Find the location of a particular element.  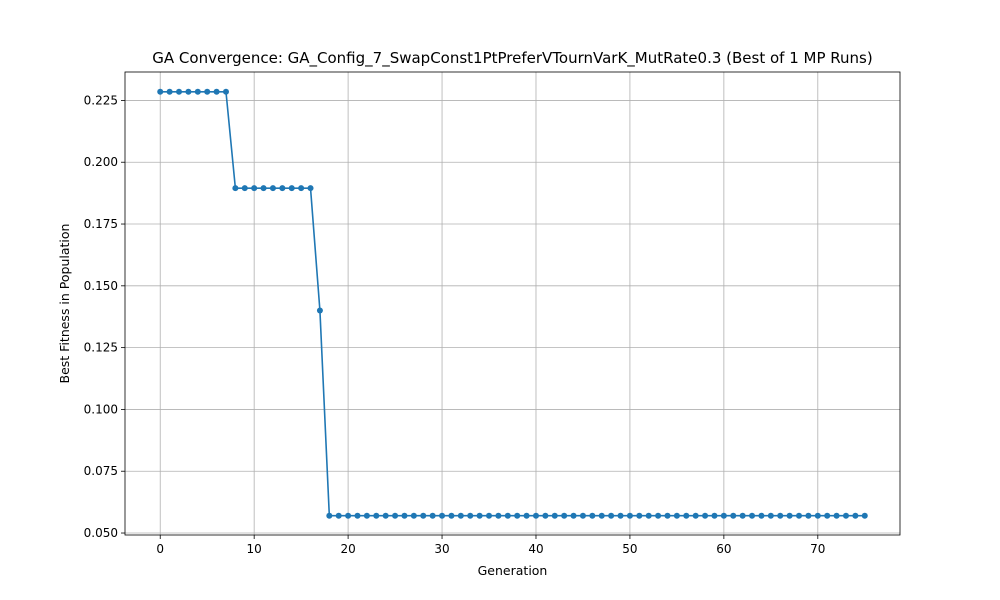

x-tick-label: 50 is located at coordinates (629, 549).